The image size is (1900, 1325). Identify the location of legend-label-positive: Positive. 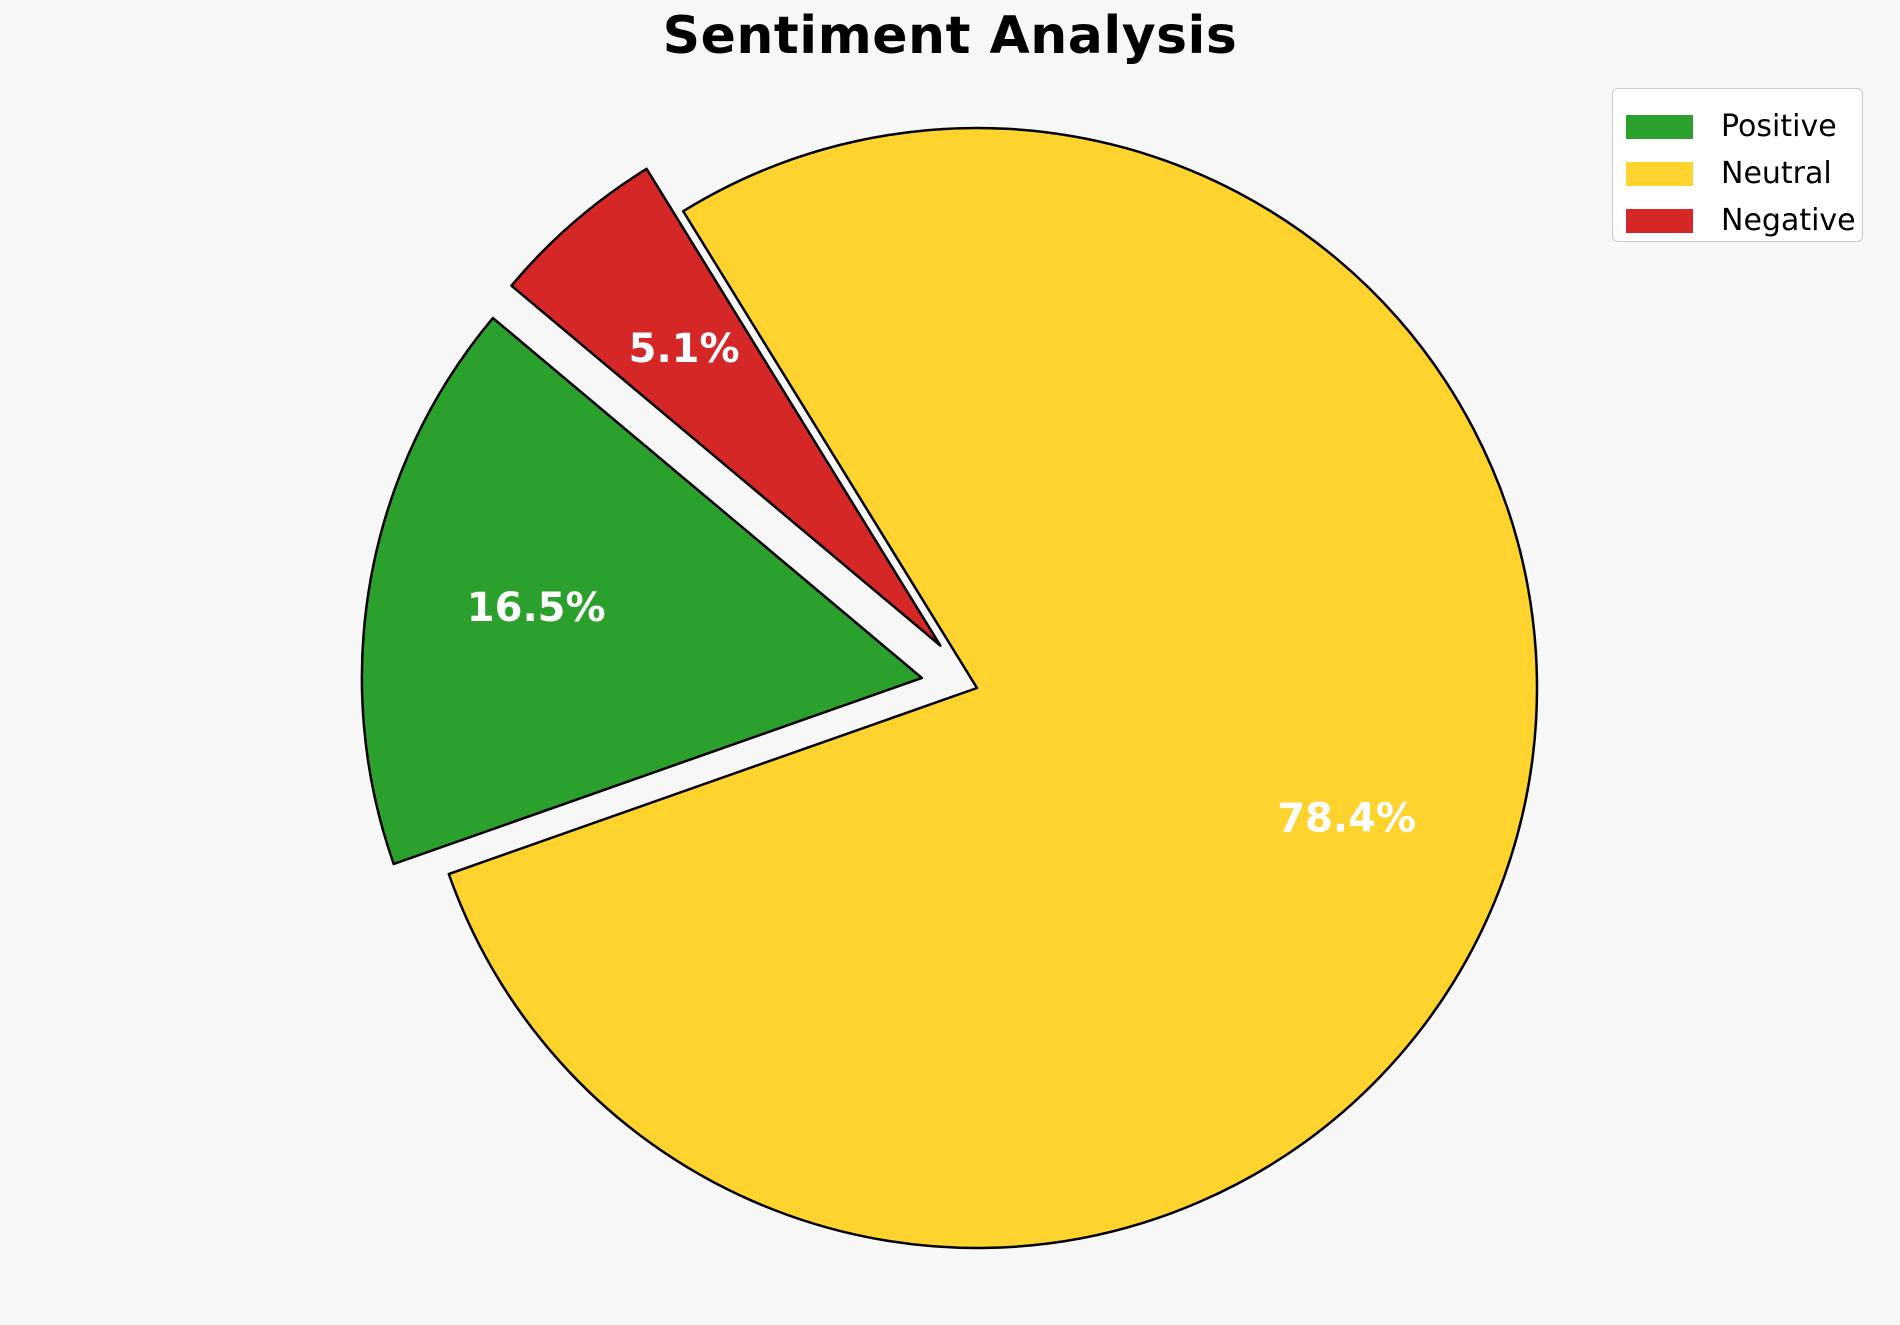
(1779, 126).